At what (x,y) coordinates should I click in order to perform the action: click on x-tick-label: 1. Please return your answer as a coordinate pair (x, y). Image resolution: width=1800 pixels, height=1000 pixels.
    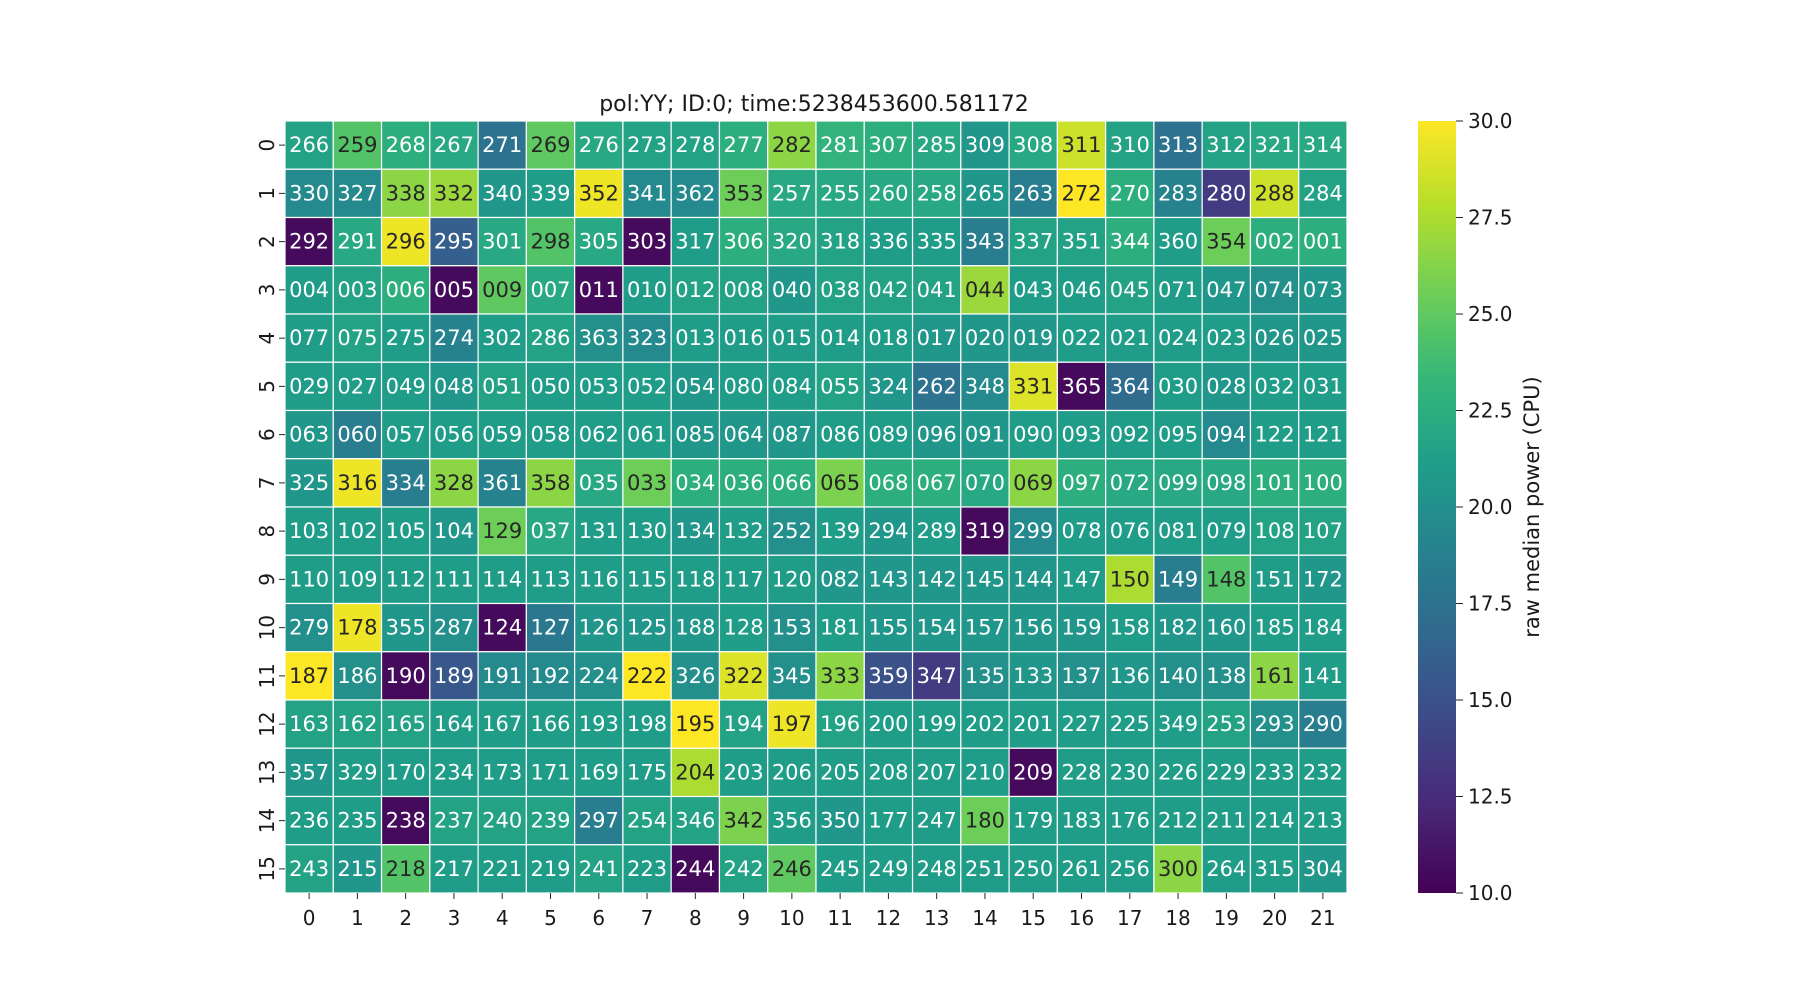
    Looking at the image, I should click on (357, 918).